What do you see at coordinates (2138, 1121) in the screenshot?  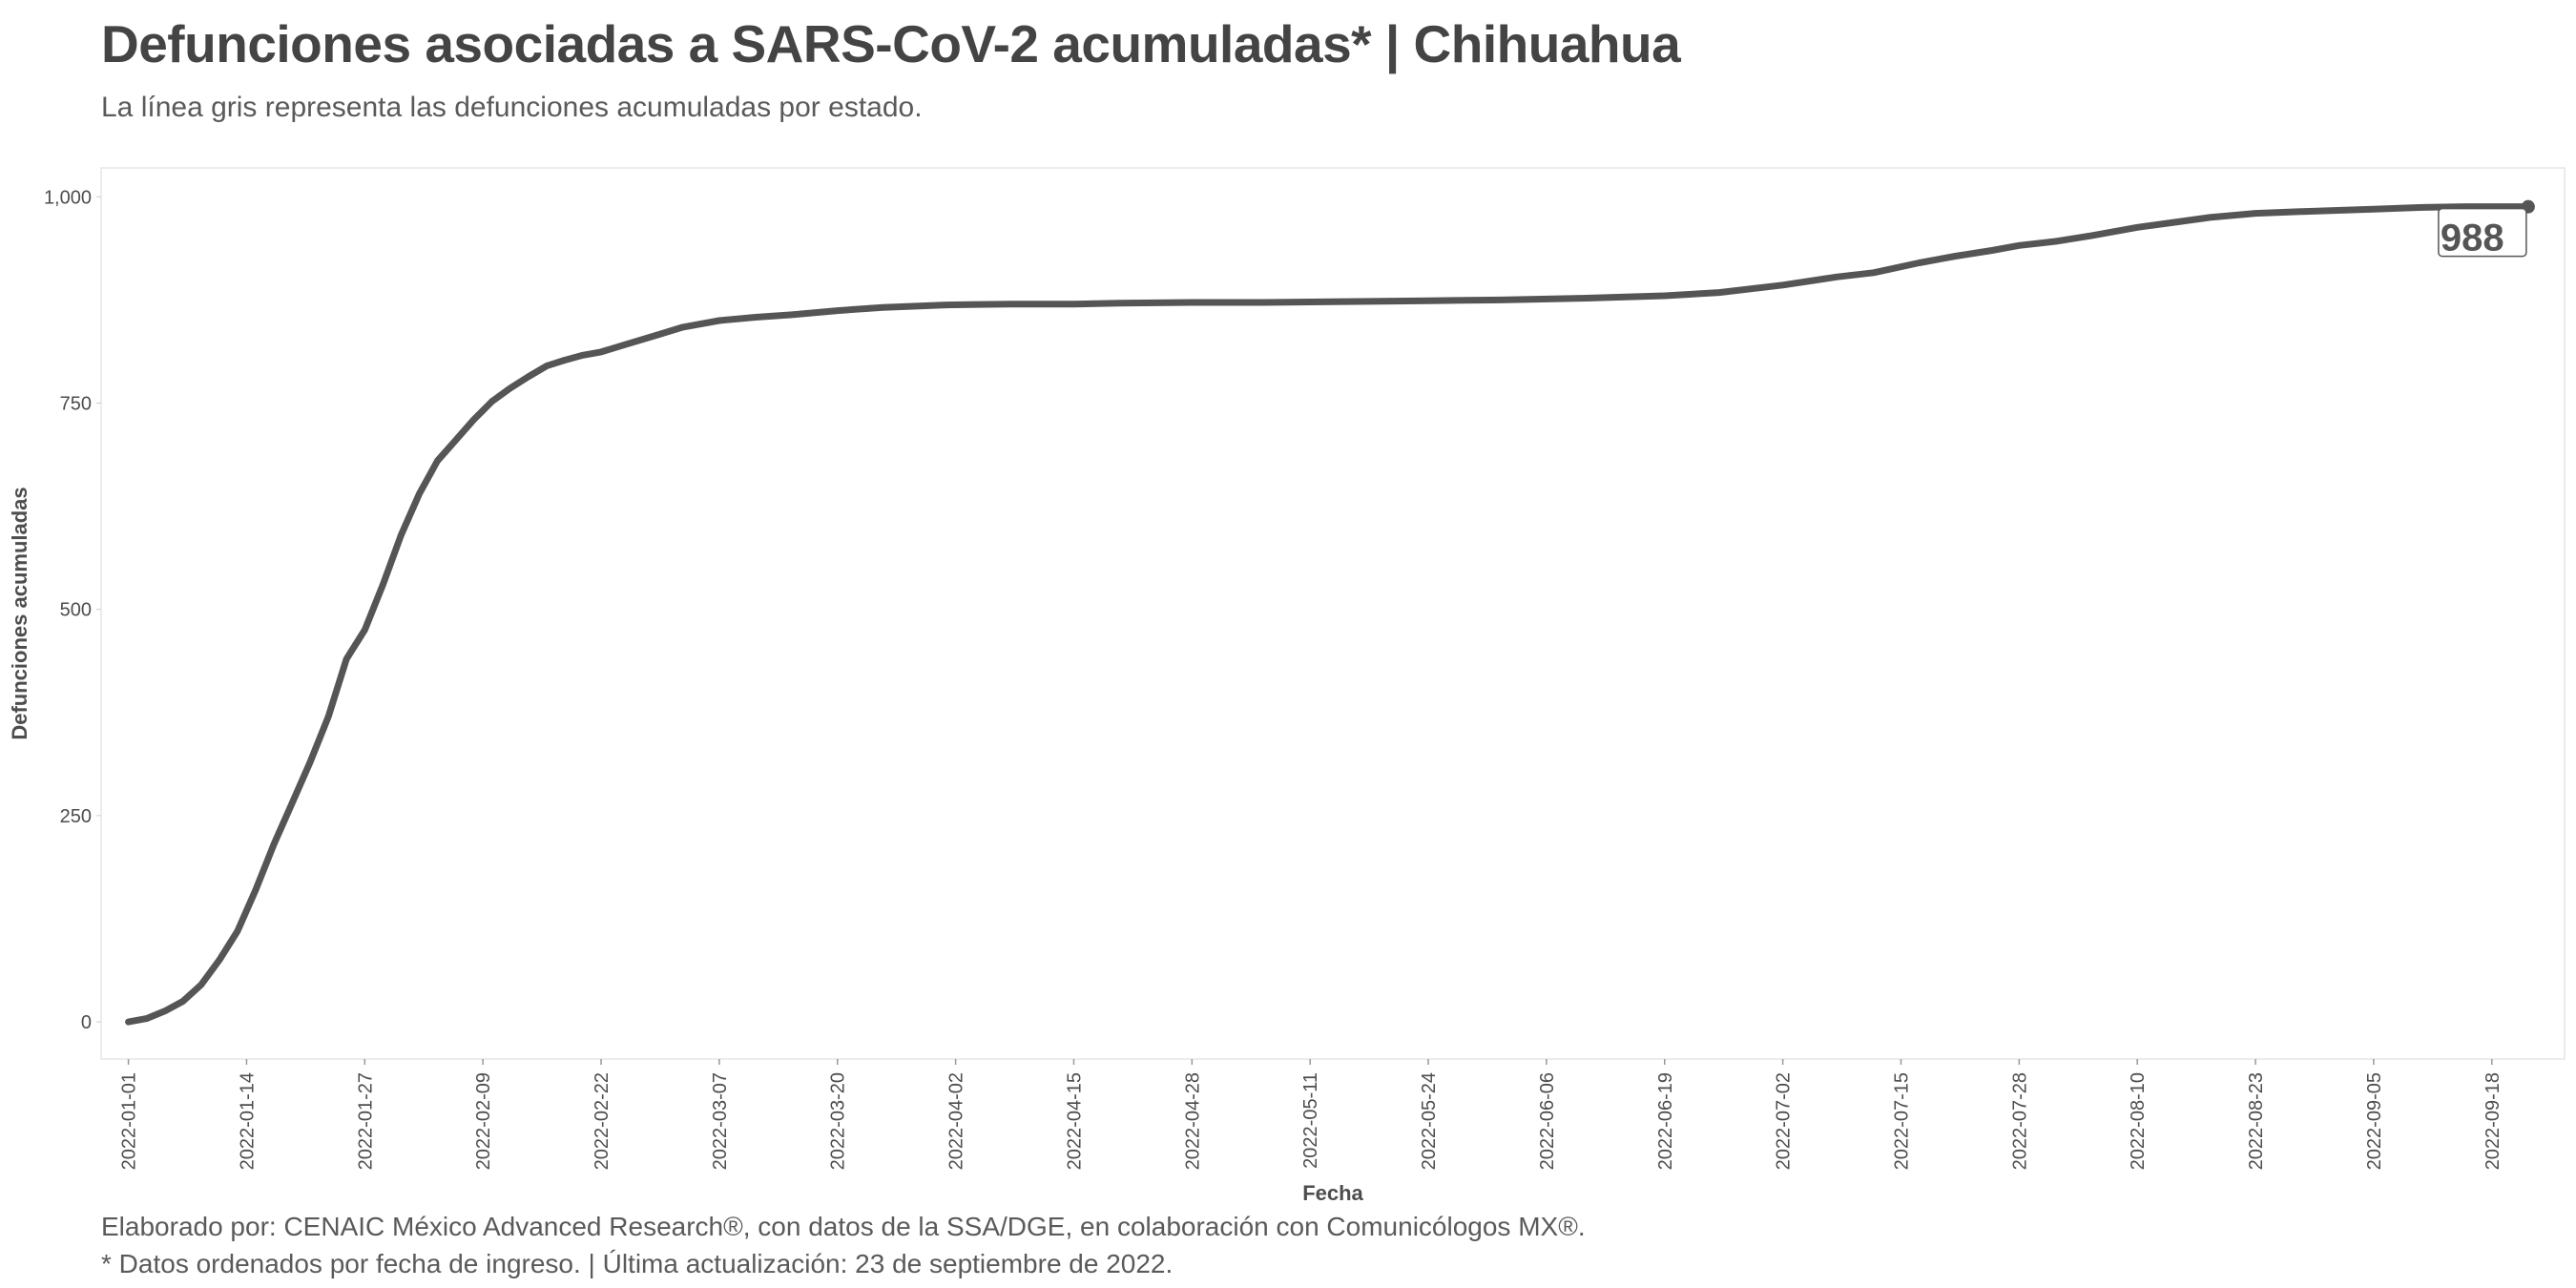 I see `x-tick-label: 2022-08-10` at bounding box center [2138, 1121].